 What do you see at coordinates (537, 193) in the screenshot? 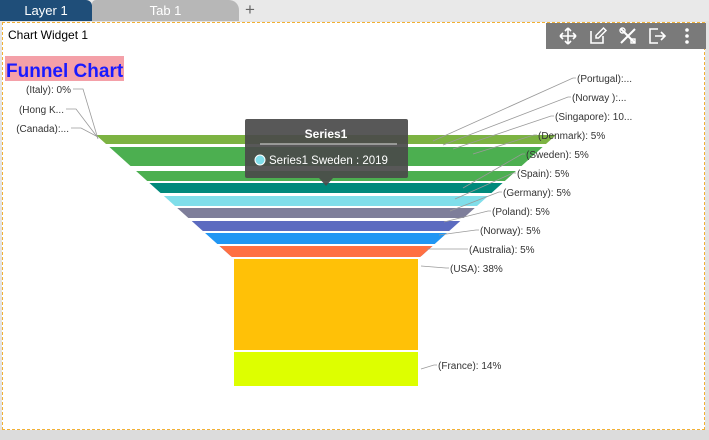
I see `data-label: (Germany): 5%` at bounding box center [537, 193].